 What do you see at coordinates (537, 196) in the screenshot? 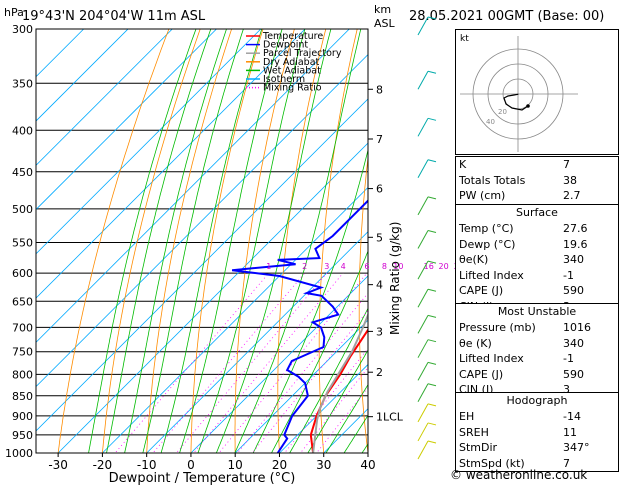
I see `info-row: PW (cm) 2.7` at bounding box center [537, 196].